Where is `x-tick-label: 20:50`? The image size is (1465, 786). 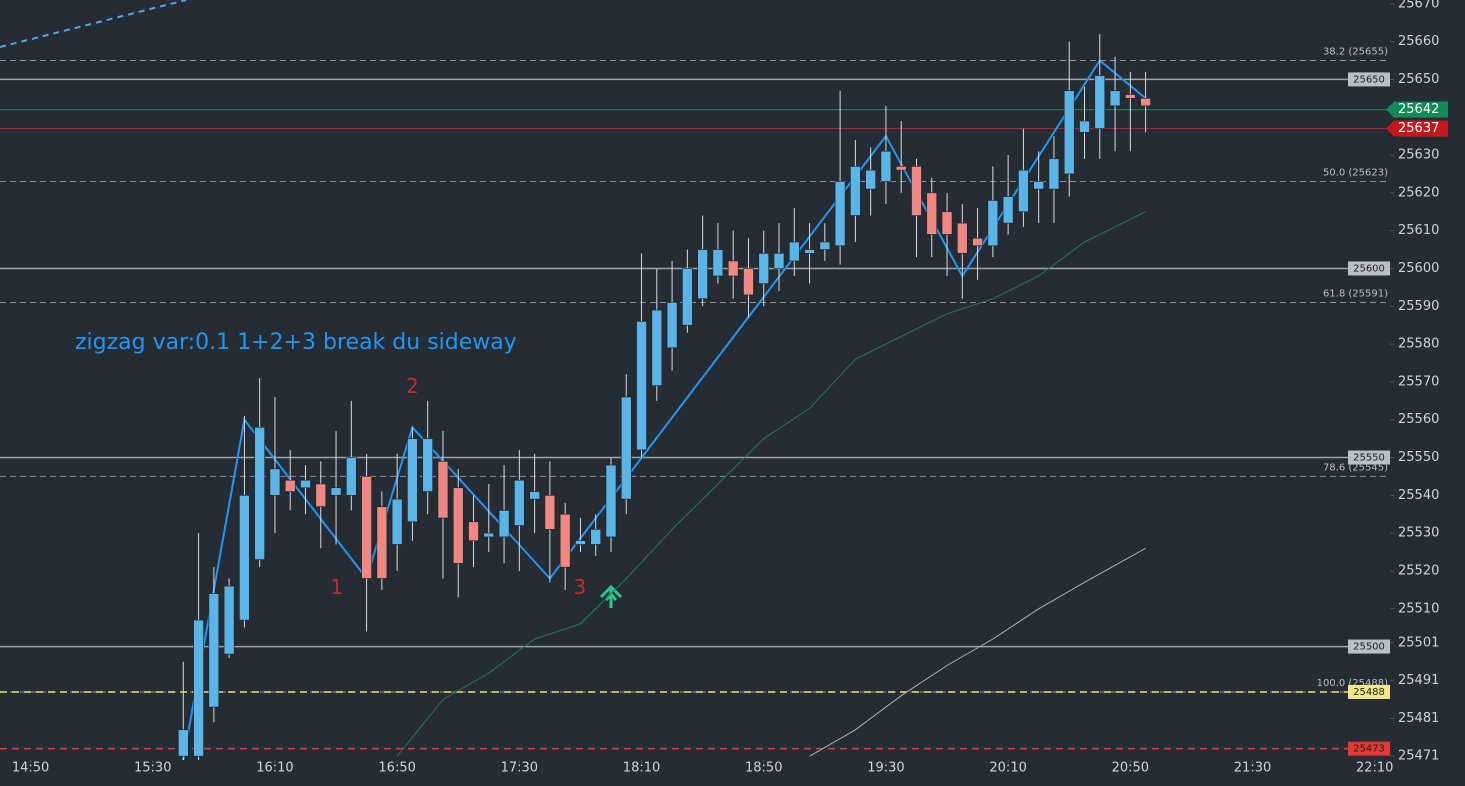
x-tick-label: 20:50 is located at coordinates (1130, 768).